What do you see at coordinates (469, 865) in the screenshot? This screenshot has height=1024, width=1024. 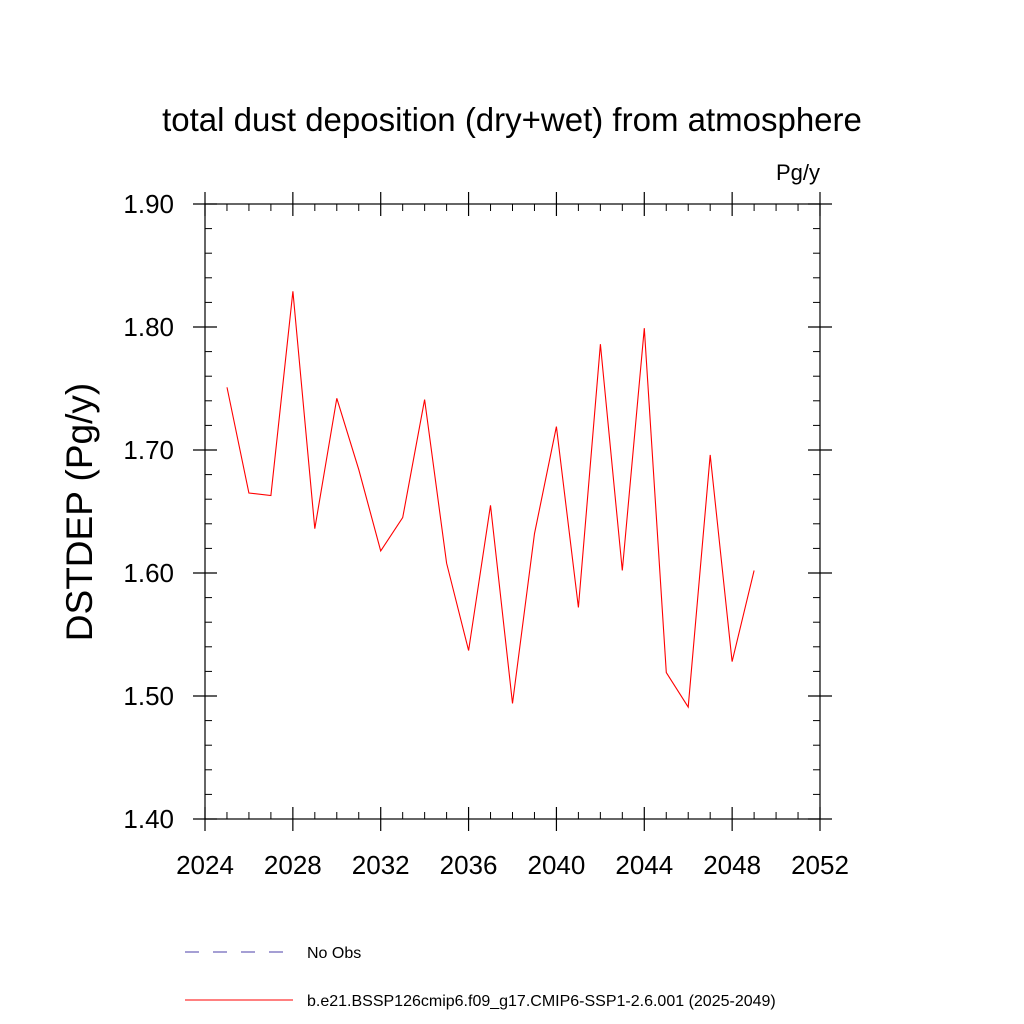 I see `x-tick-label: 2036` at bounding box center [469, 865].